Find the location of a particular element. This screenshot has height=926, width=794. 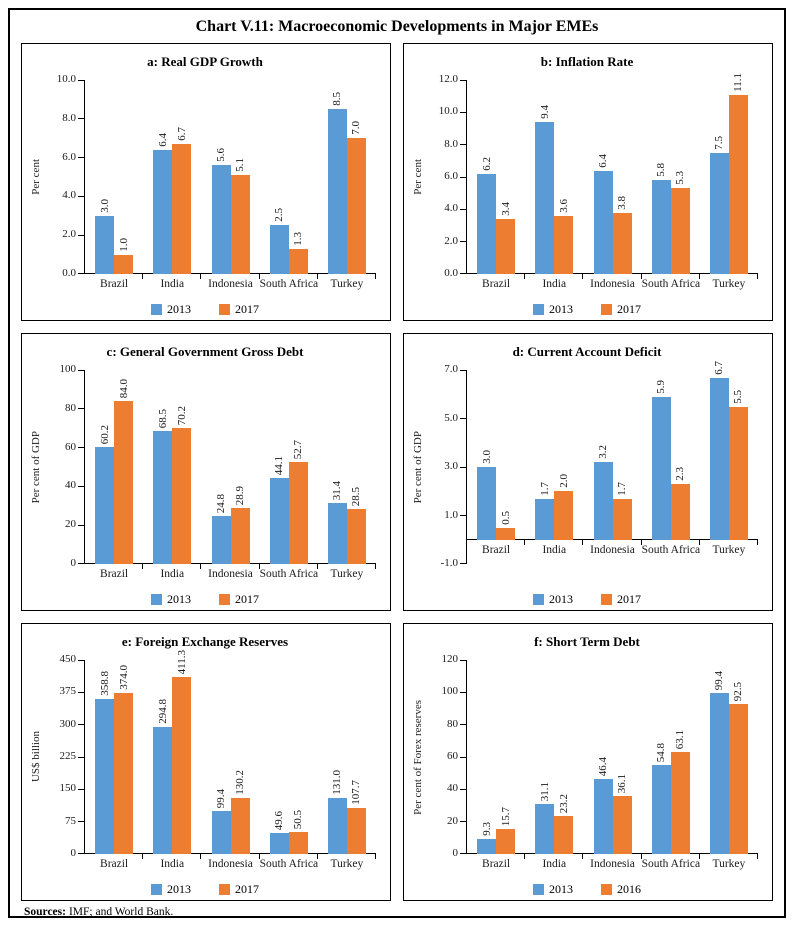

bar-value-text: 23.2 is located at coordinates (563, 803).